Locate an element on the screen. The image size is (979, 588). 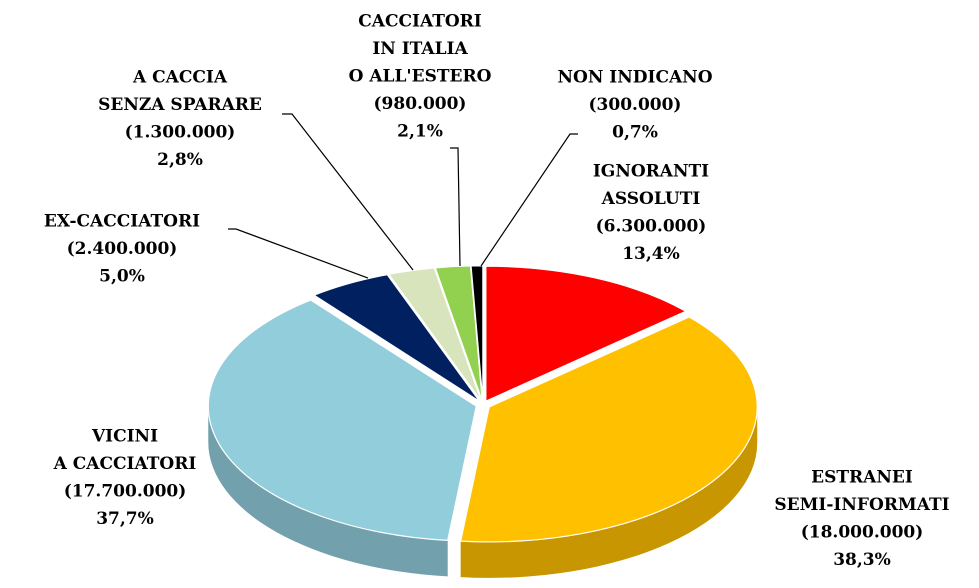
slice-label: IGNORANTI is located at coordinates (651, 172).